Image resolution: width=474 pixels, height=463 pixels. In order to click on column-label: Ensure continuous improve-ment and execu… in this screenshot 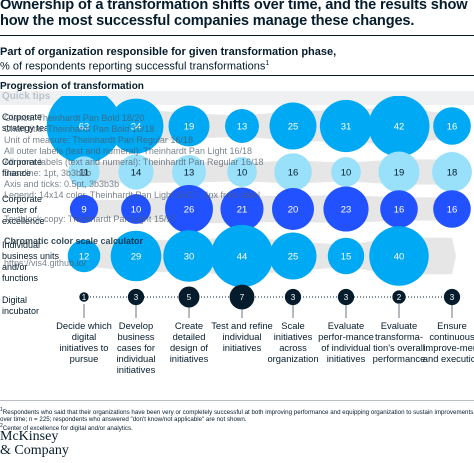, I will do `click(448, 342)`.